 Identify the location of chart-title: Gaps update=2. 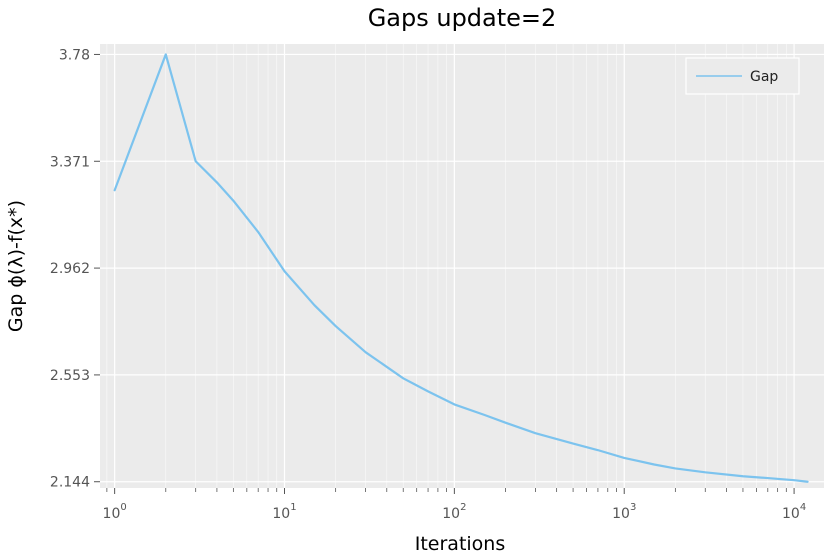
(462, 18).